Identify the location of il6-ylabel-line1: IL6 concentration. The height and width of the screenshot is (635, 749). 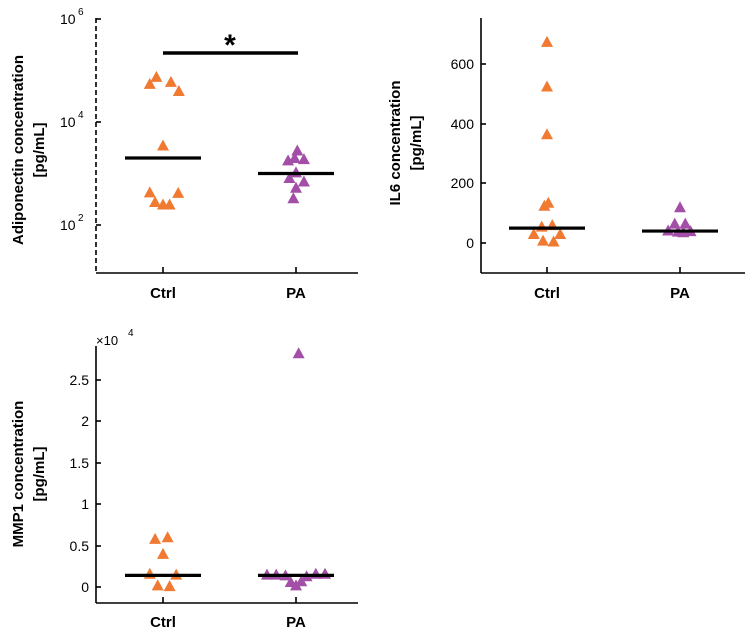
(395, 142).